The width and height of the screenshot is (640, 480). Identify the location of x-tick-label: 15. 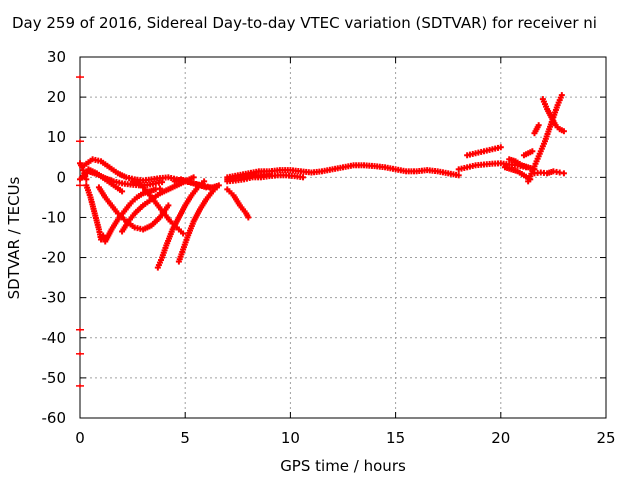
(395, 438).